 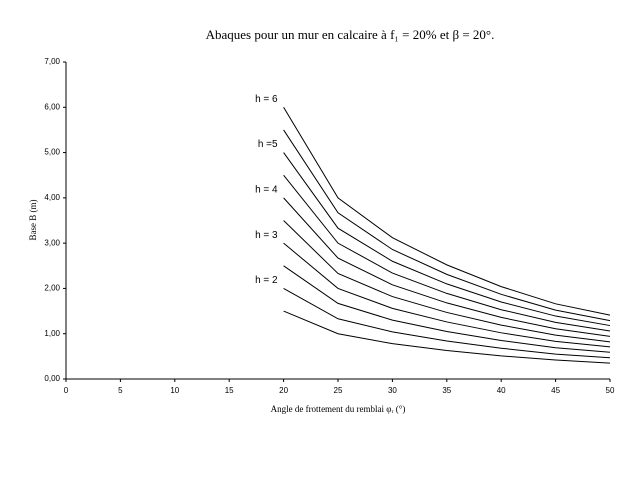 I want to click on x-tick-label: 0, so click(x=66, y=390).